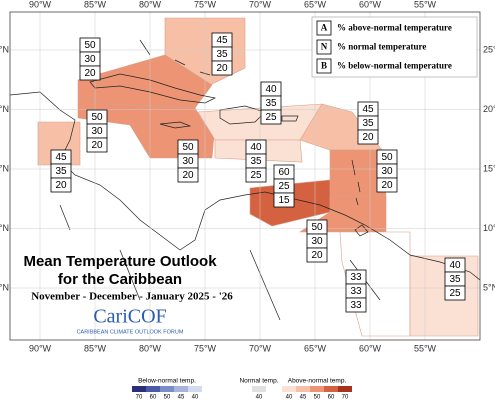 This screenshot has width=495, height=405. What do you see at coordinates (315, 348) in the screenshot?
I see `lon-tick-label: 65°W` at bounding box center [315, 348].